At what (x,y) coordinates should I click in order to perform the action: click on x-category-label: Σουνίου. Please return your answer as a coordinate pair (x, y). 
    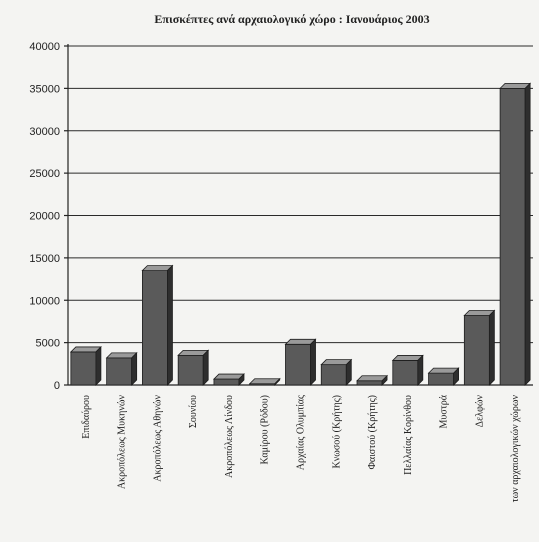
    Looking at the image, I should click on (193, 411).